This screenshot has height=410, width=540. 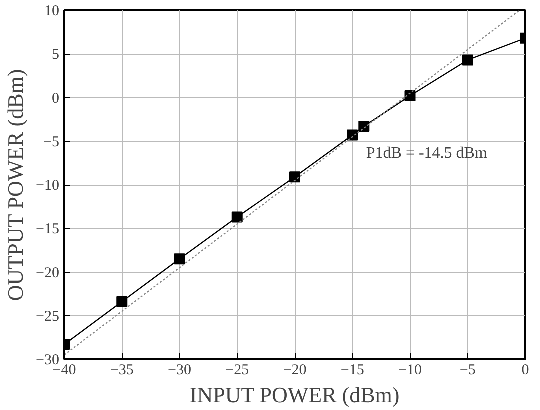 I want to click on y-tick-label: −20, so click(x=48, y=273).